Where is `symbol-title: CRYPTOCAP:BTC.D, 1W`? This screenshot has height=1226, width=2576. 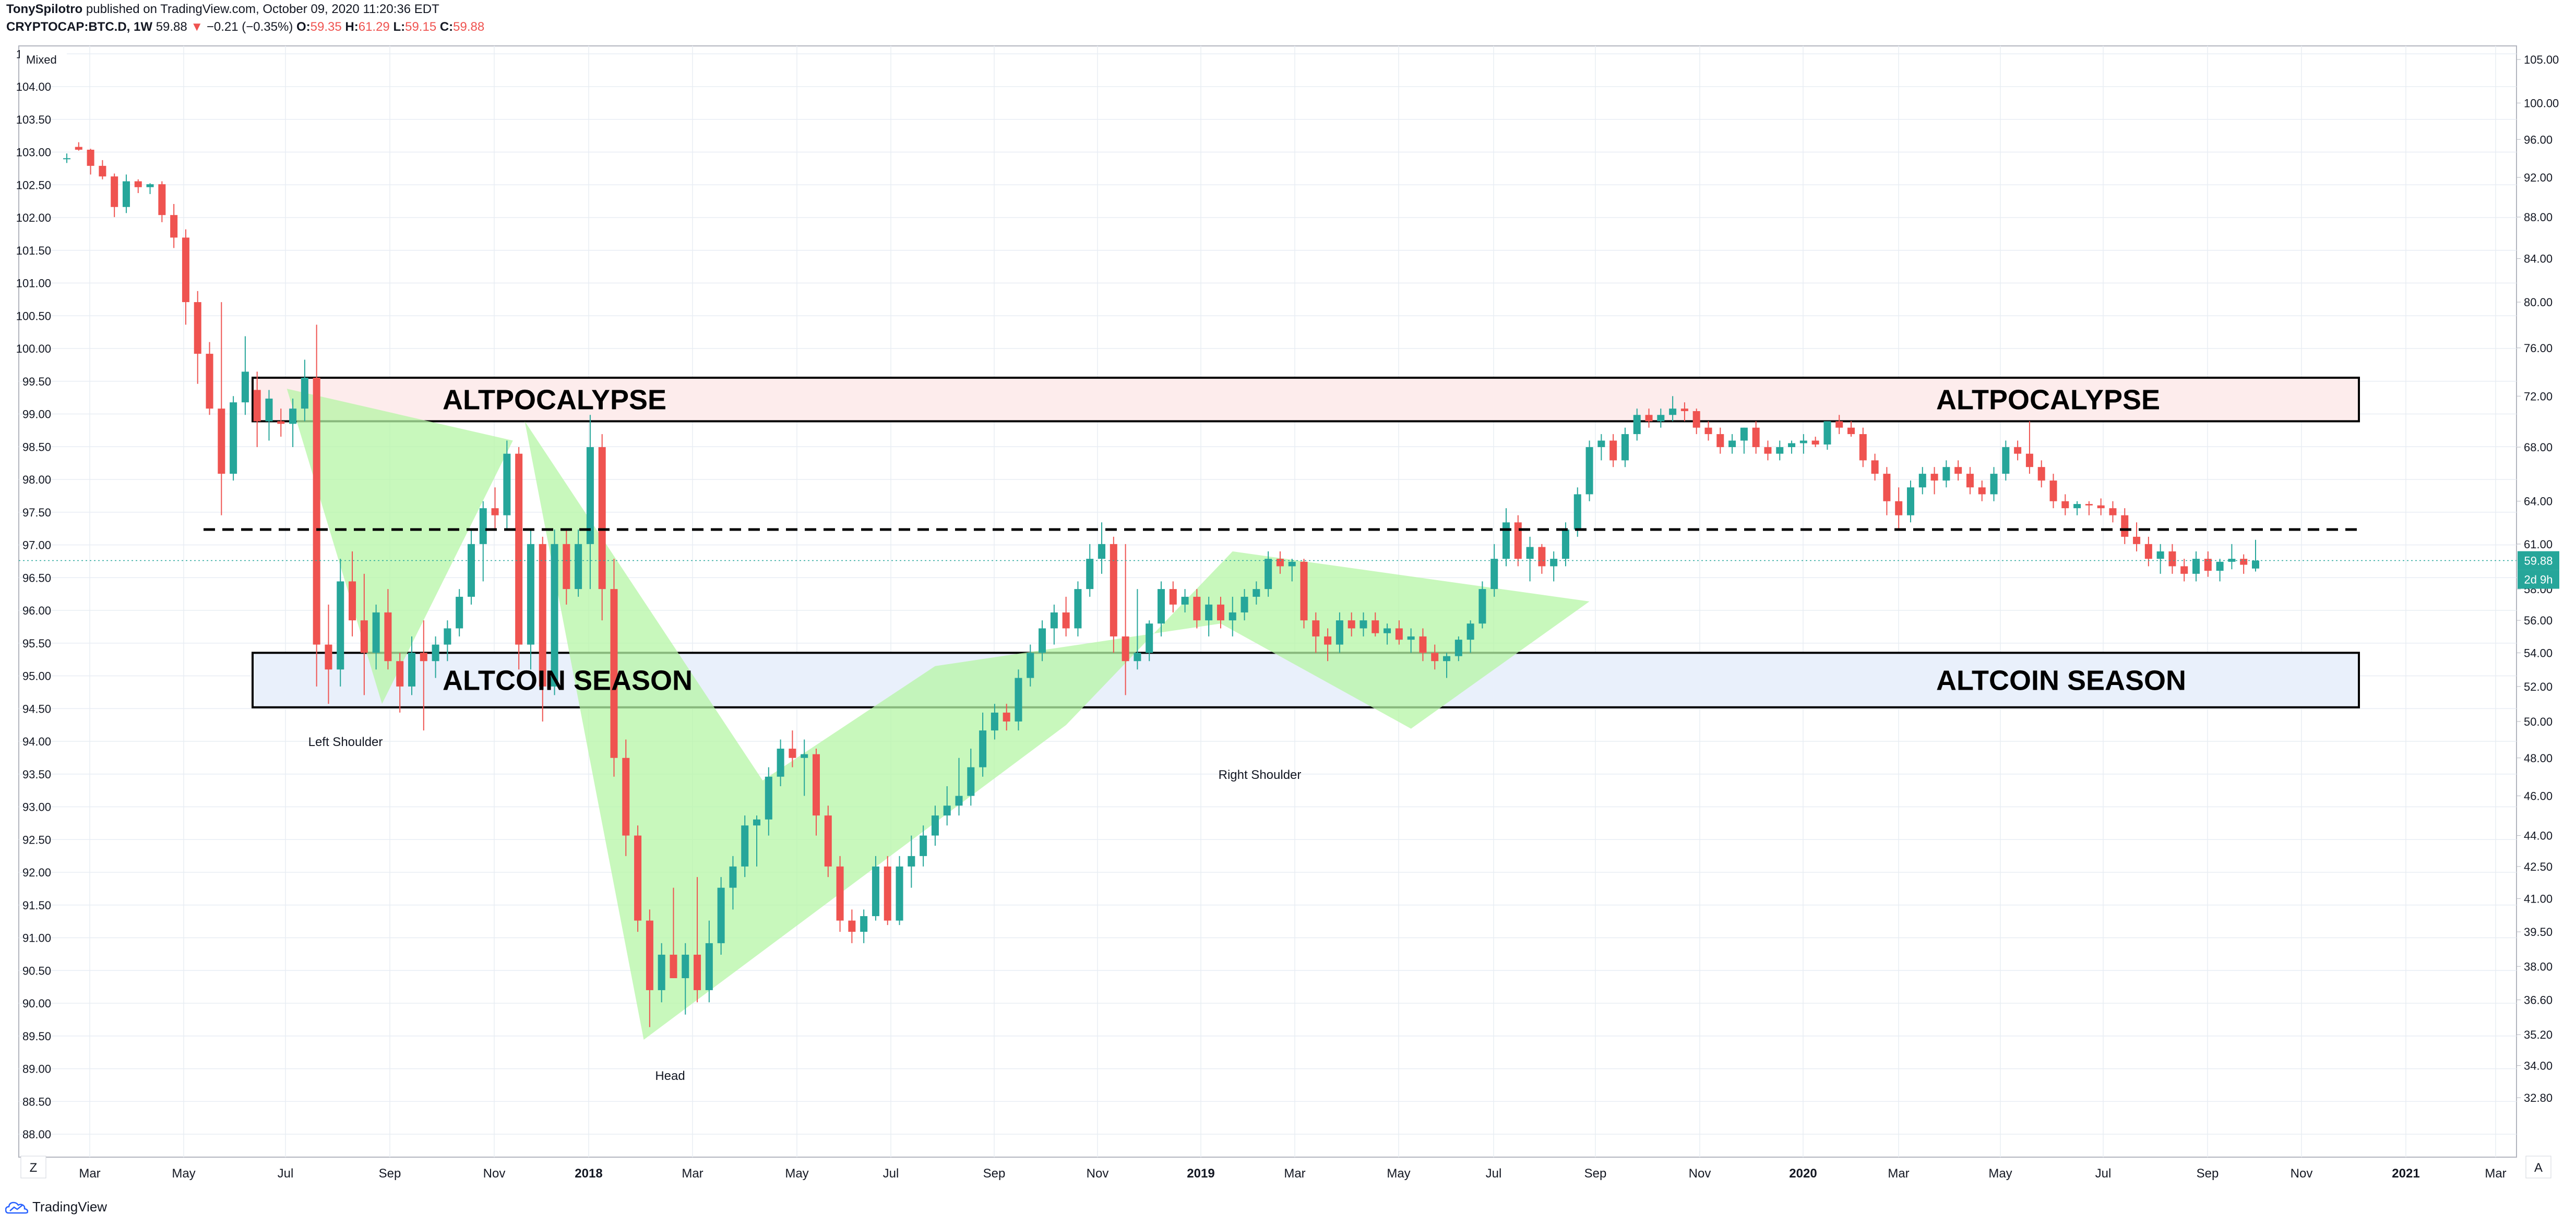
symbol-title: CRYPTOCAP:BTC.D, 1W is located at coordinates (79, 27).